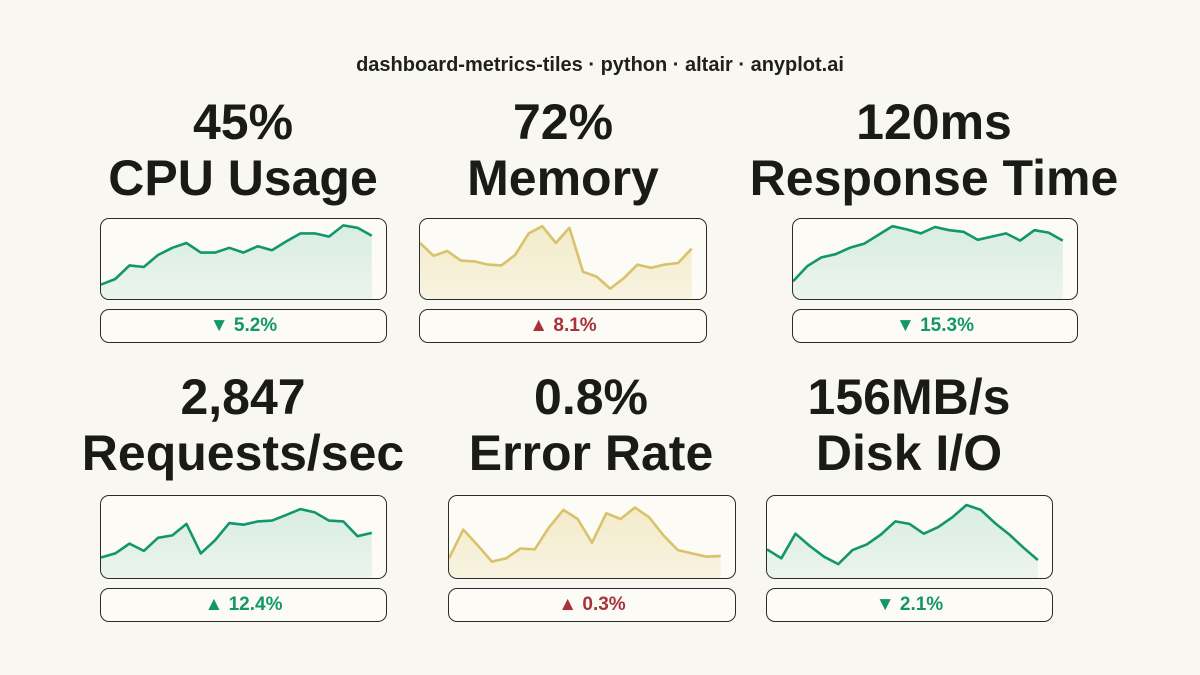 The width and height of the screenshot is (1200, 675). Describe the element at coordinates (563, 122) in the screenshot. I see `metric-value: 72%` at that location.